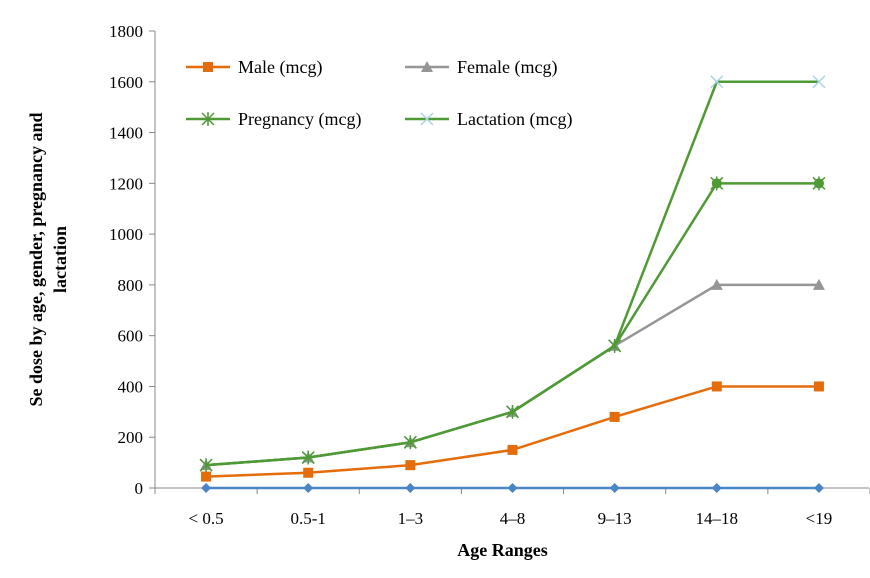 The width and height of the screenshot is (870, 578). I want to click on y-tick-label: 1000, so click(126, 234).